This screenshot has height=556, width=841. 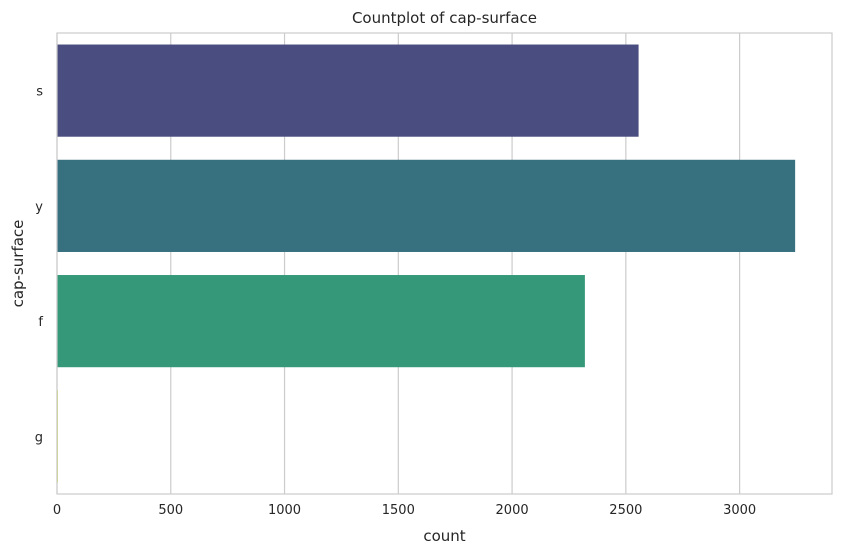 What do you see at coordinates (739, 510) in the screenshot?
I see `x-tick-label: 3000` at bounding box center [739, 510].